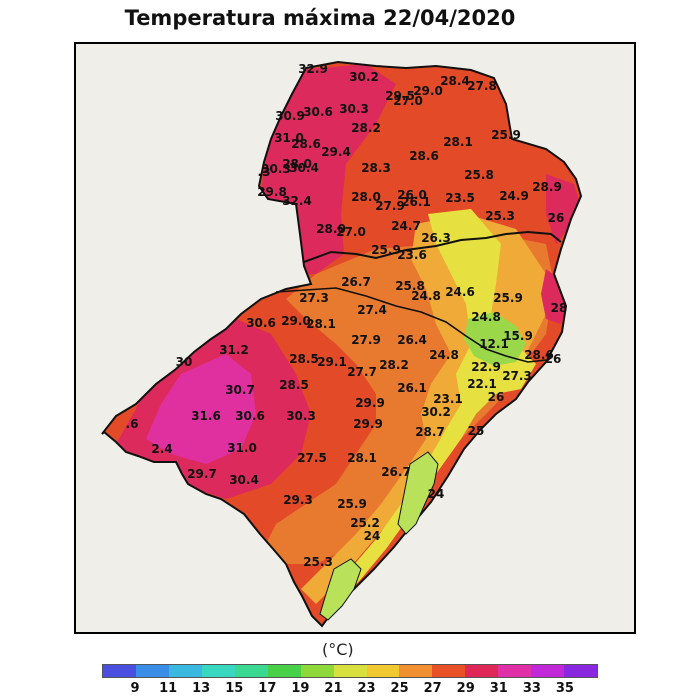 The image size is (700, 700). What do you see at coordinates (350, 690) in the screenshot?
I see `color-scale-ticks: 9 11 13 15 17 19 21 23 25 27 29 31 33 35` at bounding box center [350, 690].